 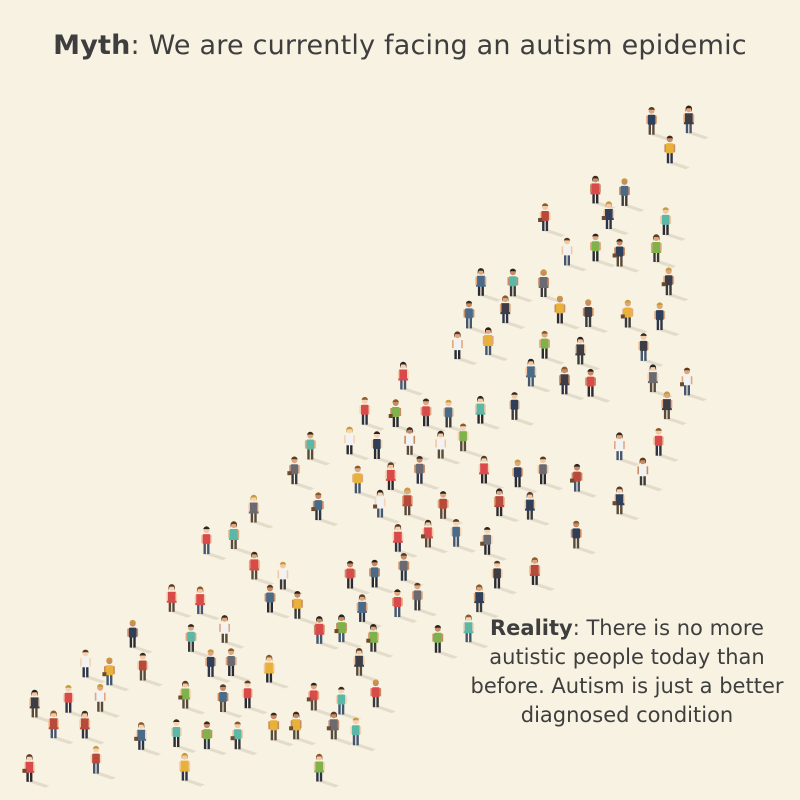 What do you see at coordinates (92, 45) in the screenshot?
I see `myth-label: Myth` at bounding box center [92, 45].